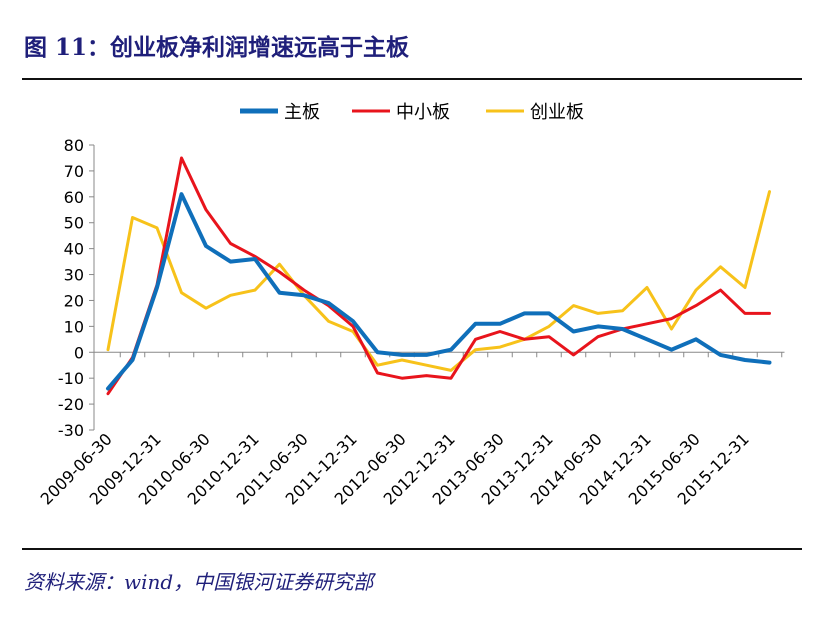  Describe the element at coordinates (71, 430) in the screenshot. I see `y-tick-label: -30` at that location.